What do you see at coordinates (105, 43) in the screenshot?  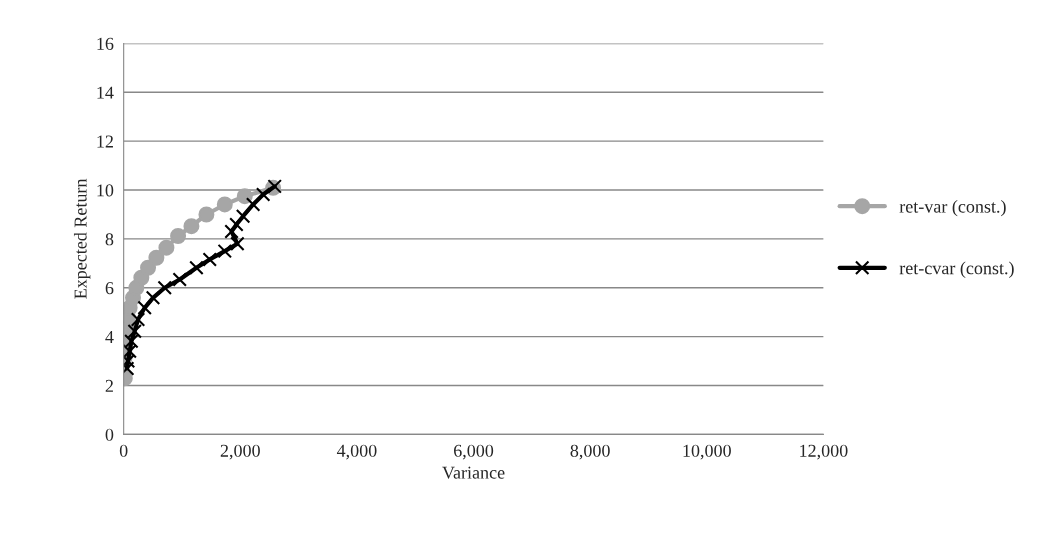 I see `y-tick-label: 16` at bounding box center [105, 43].